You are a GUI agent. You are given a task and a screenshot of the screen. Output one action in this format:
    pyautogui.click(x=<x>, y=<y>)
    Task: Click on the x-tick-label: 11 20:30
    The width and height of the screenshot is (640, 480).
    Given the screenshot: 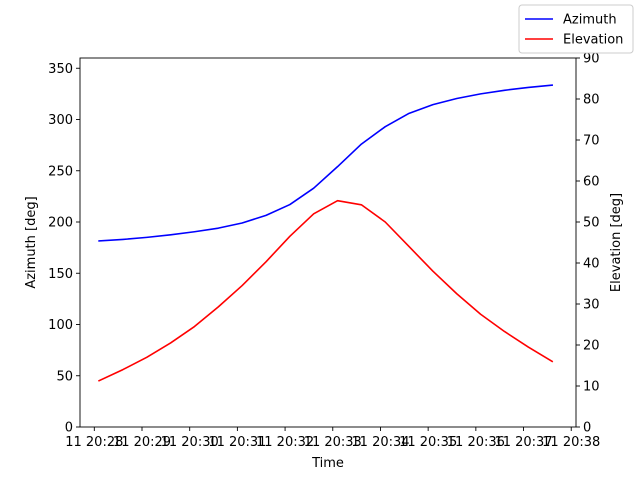 What is the action you would take?
    pyautogui.click(x=190, y=442)
    